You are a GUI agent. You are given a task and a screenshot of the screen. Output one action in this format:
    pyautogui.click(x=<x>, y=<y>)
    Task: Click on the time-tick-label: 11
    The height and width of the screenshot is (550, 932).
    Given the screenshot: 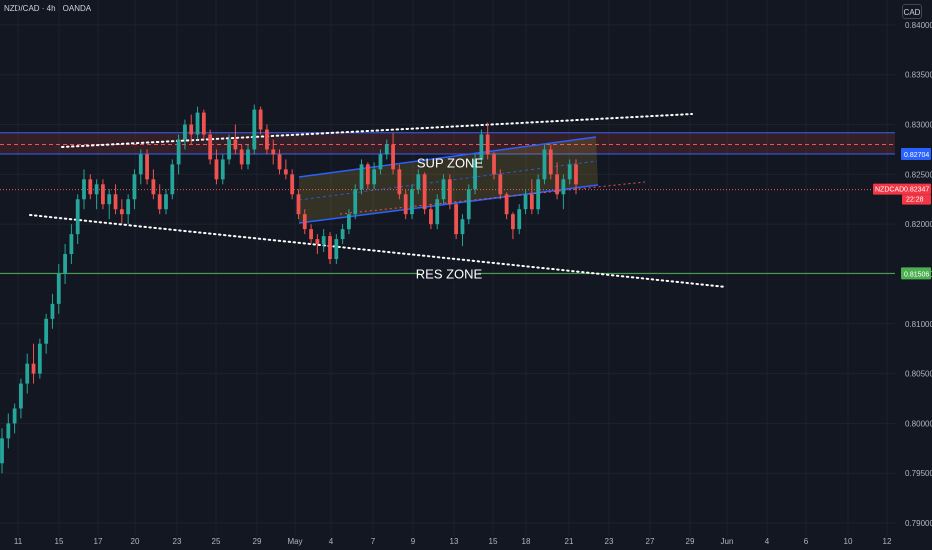 What is the action you would take?
    pyautogui.click(x=18, y=541)
    